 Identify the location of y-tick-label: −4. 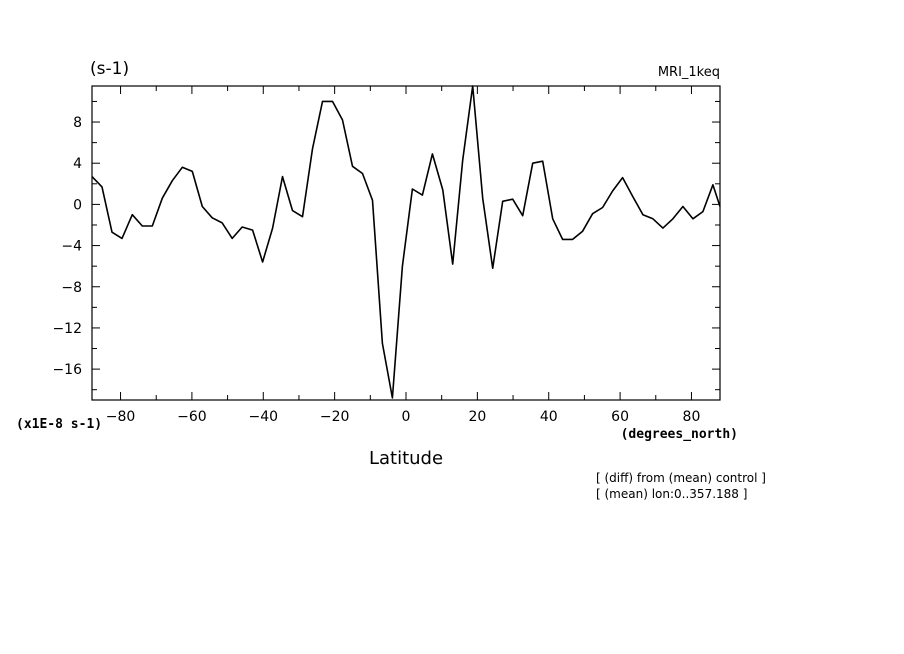
(71, 247).